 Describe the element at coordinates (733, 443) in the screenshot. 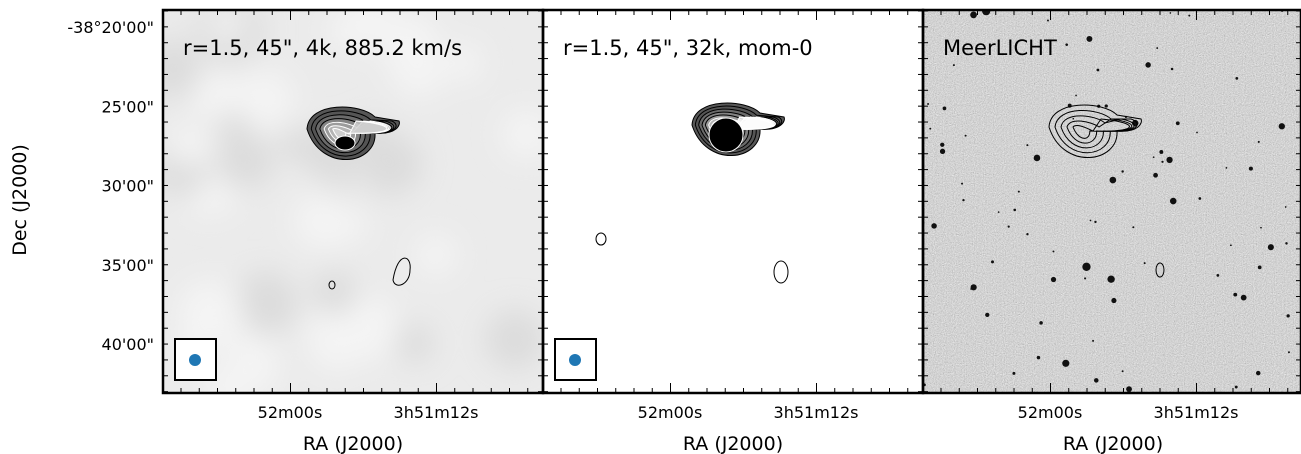

I see `x-axis-label: RA (J2000)` at that location.